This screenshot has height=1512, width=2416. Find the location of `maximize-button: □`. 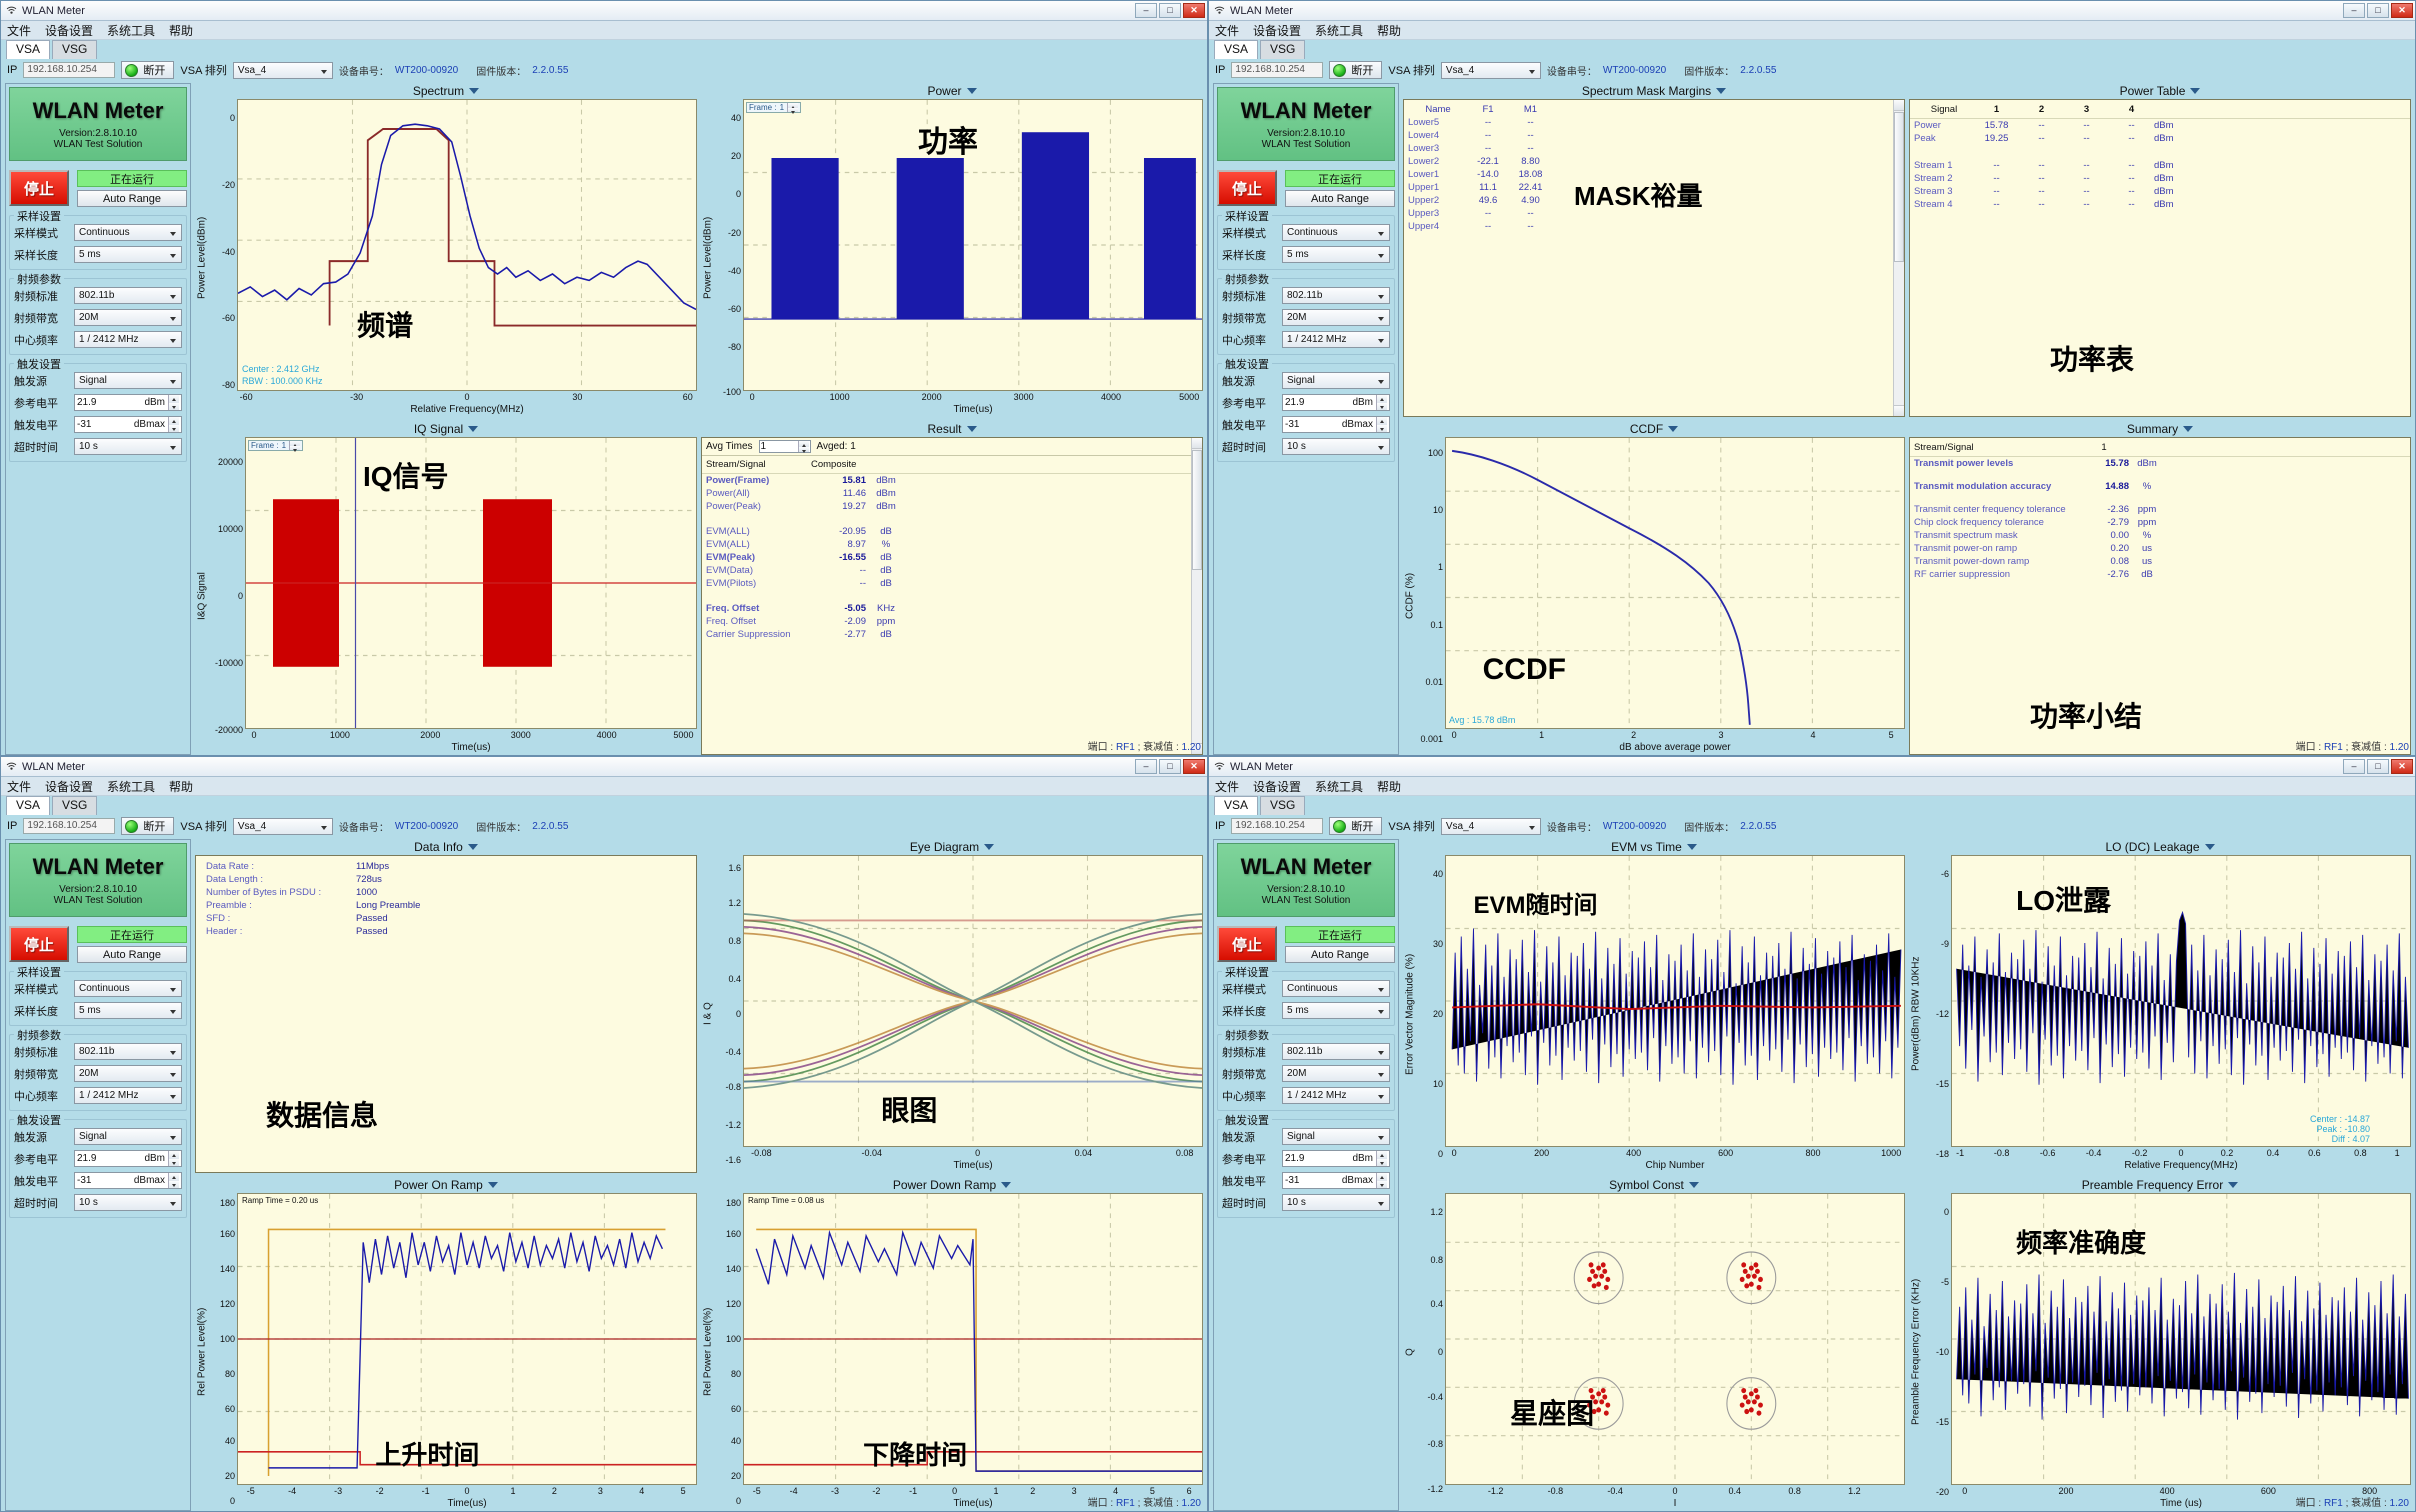

maximize-button: □ is located at coordinates (1170, 10).